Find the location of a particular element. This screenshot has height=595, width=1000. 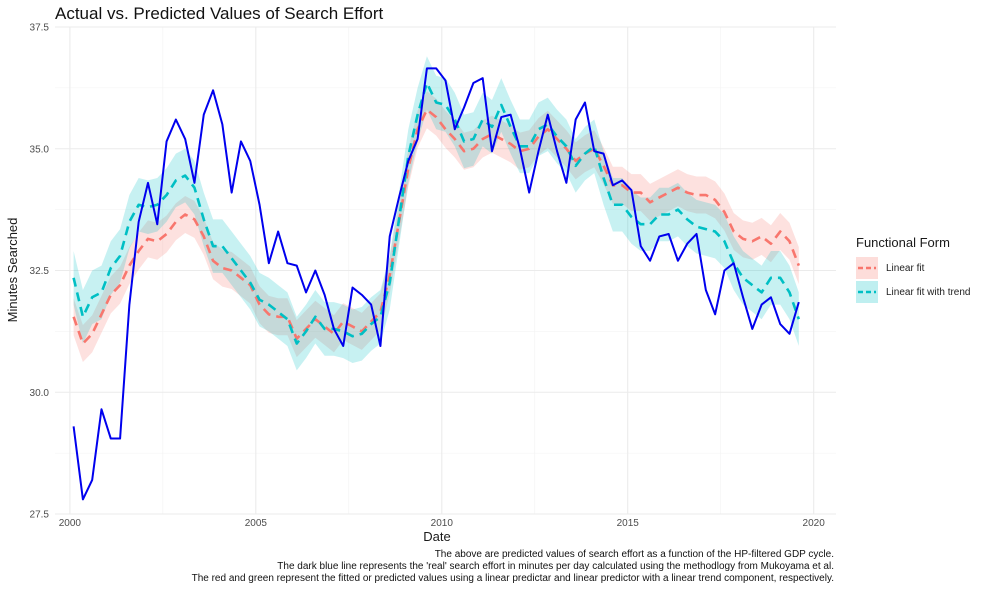

x-tick-label: 2000 is located at coordinates (70, 523).